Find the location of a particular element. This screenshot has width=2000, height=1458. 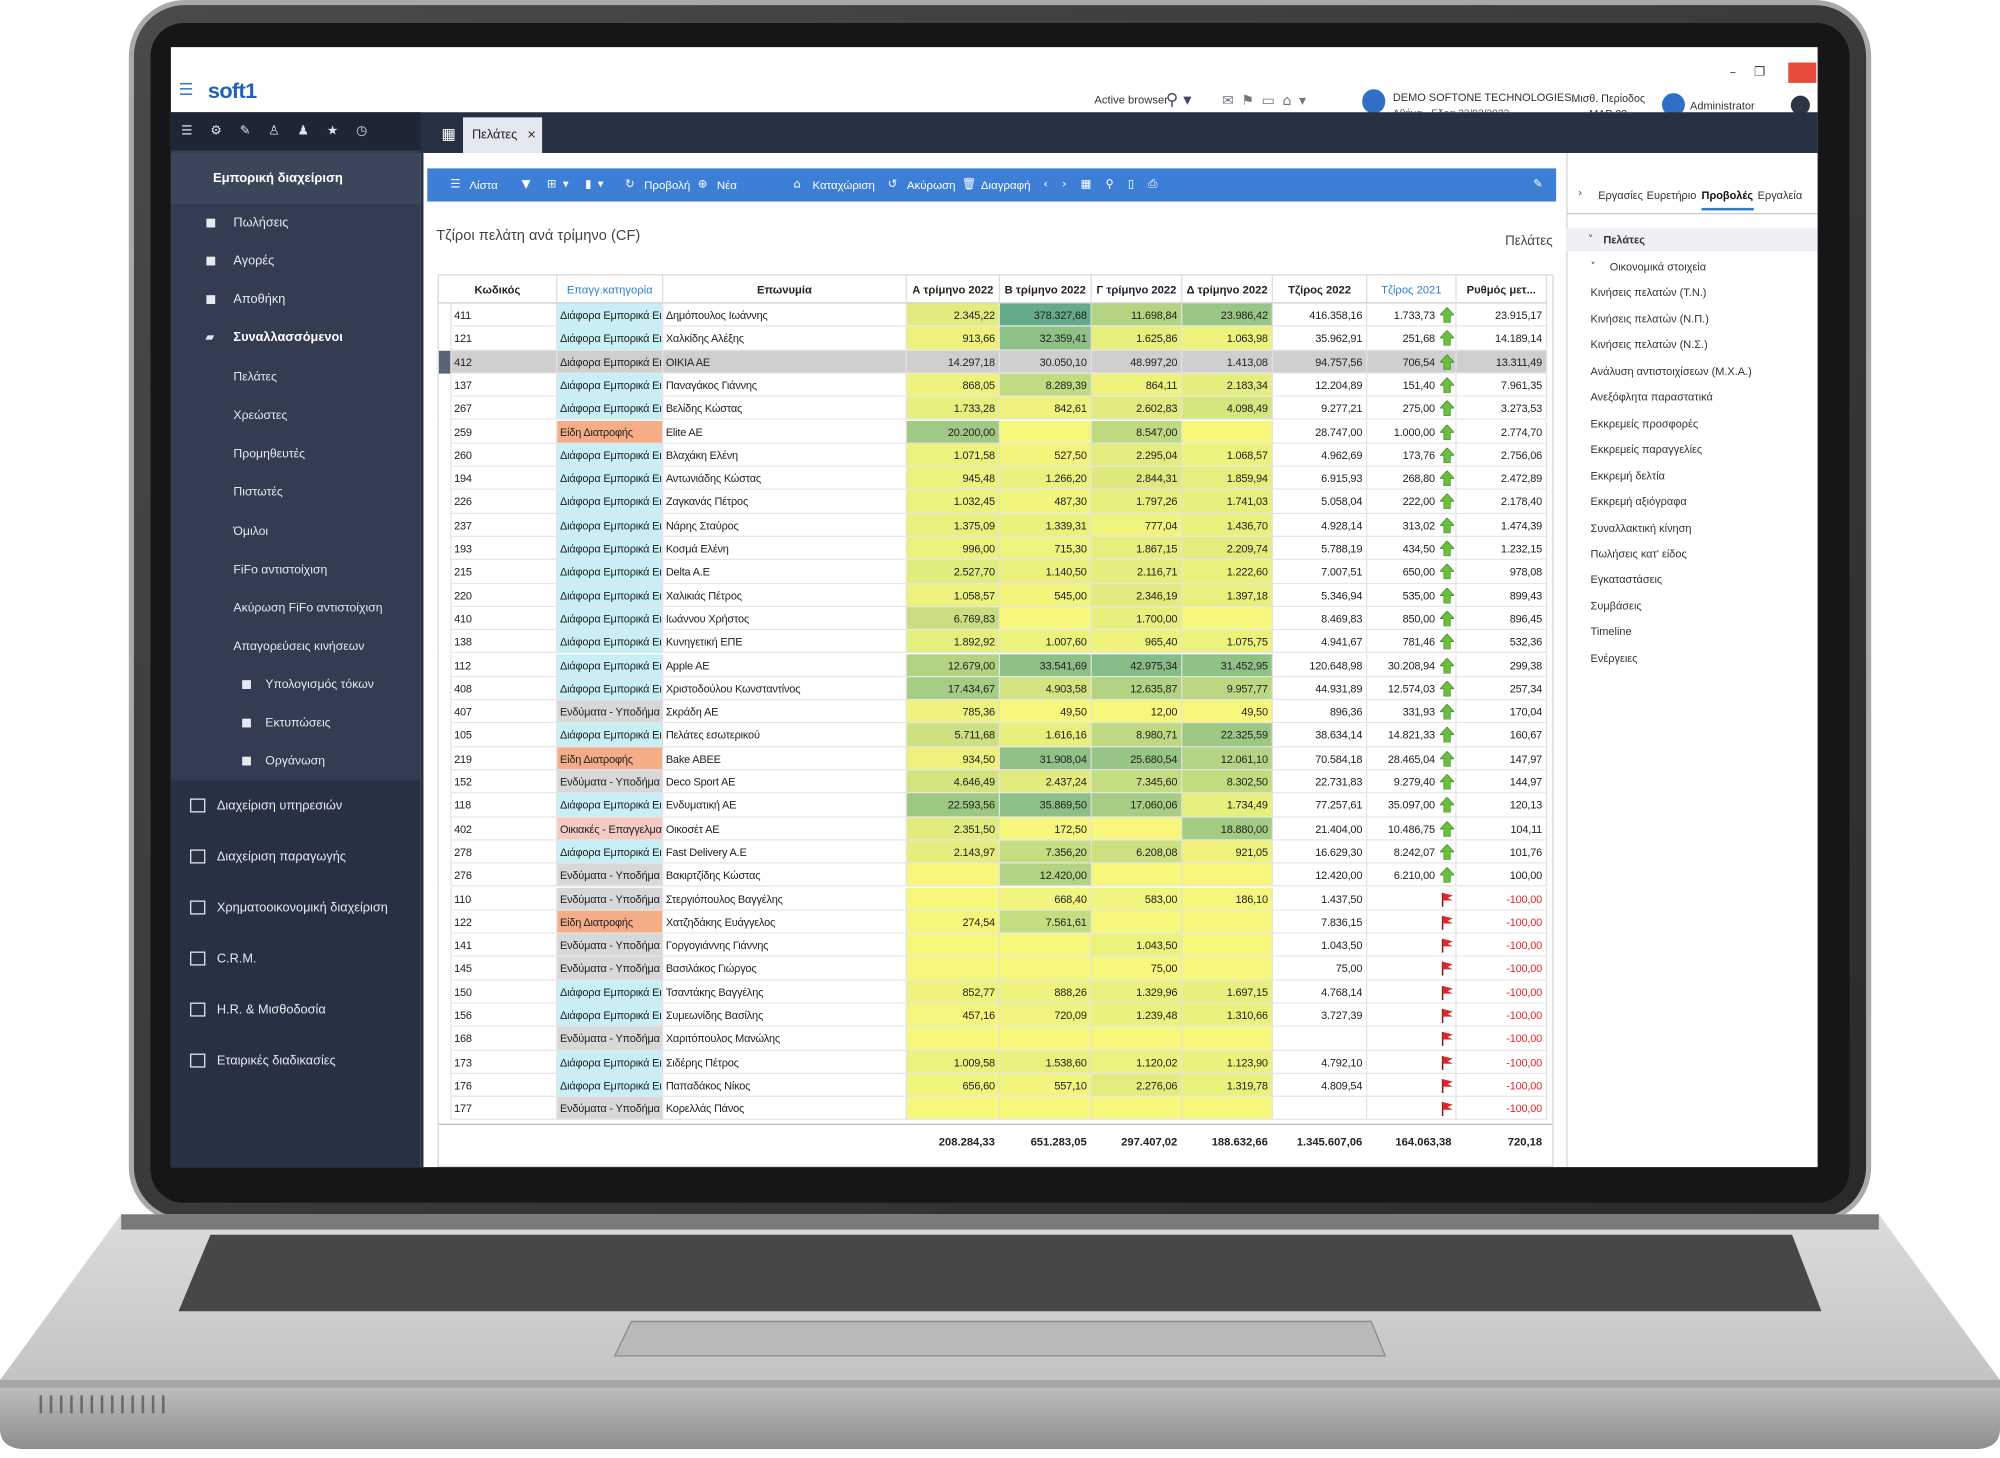

sidebar-folder: Οργάνωση is located at coordinates (295, 761).